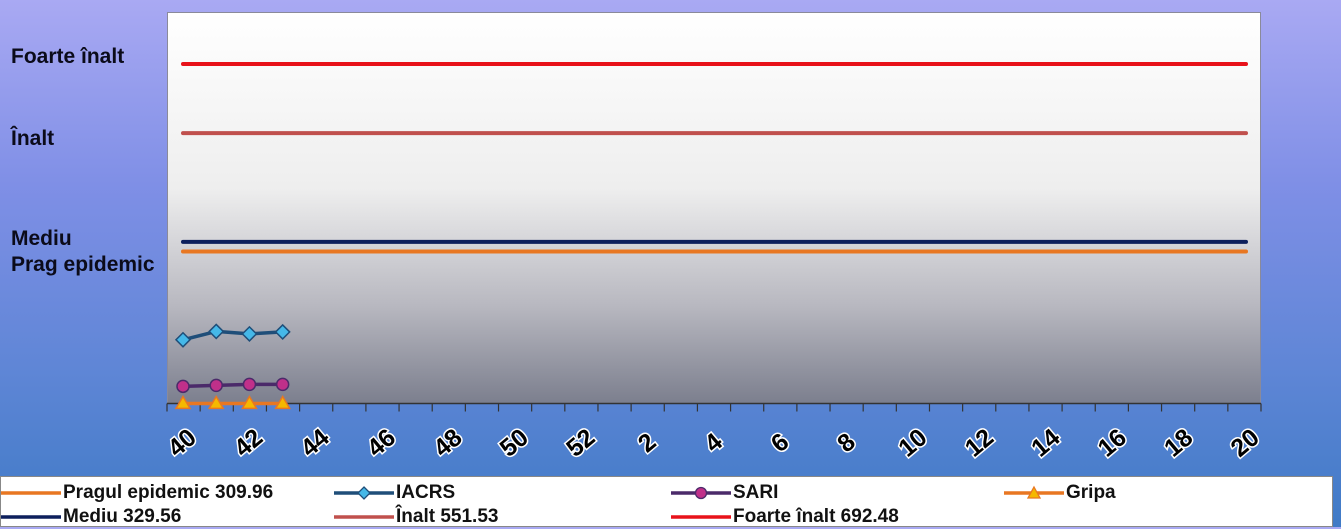 Image resolution: width=1341 pixels, height=529 pixels. I want to click on legend-item-3: Gripa, so click(1060, 493).